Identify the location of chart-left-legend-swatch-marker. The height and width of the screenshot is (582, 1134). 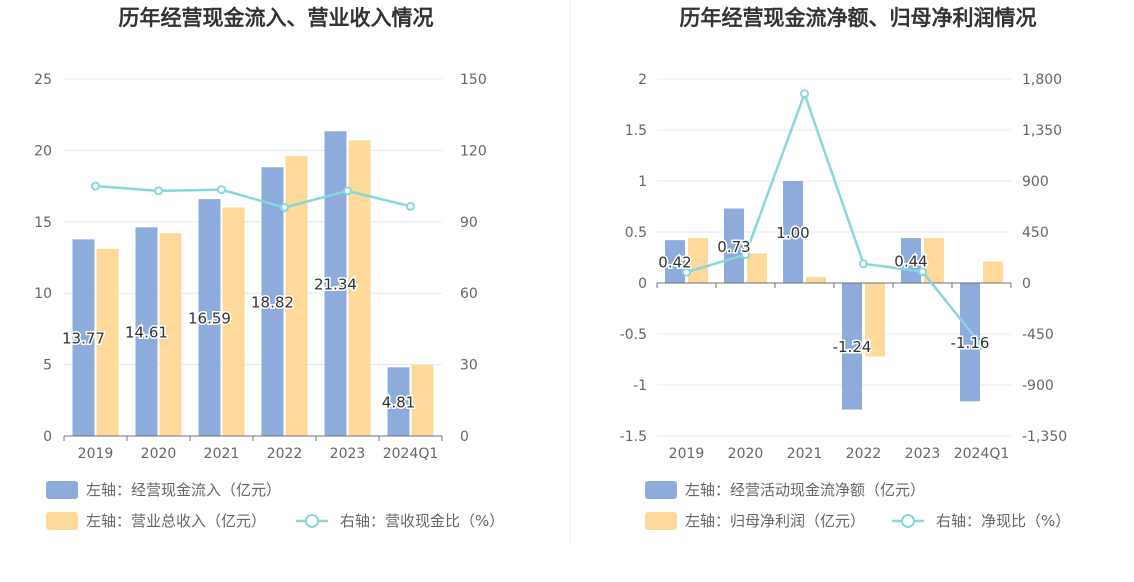
(312, 521).